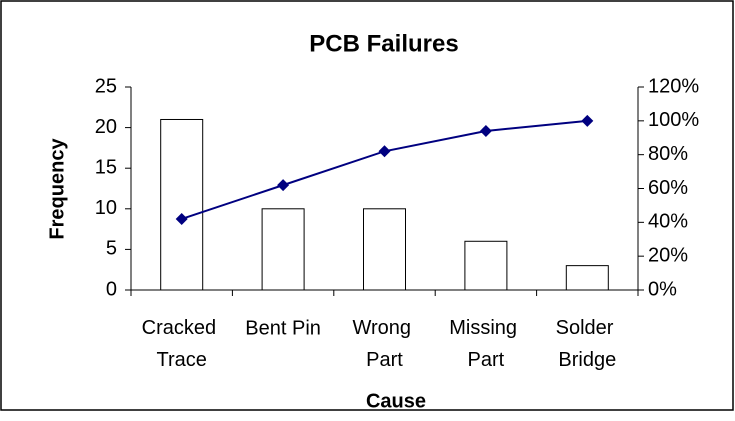  Describe the element at coordinates (384, 328) in the screenshot. I see `x-tick-label-line: Wrong` at that location.